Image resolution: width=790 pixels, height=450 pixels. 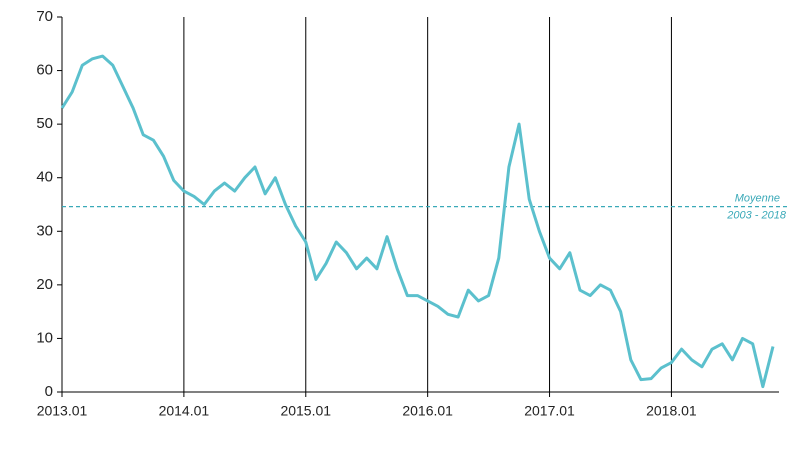 I want to click on annotation: 2003 - 2018, so click(x=756, y=216).